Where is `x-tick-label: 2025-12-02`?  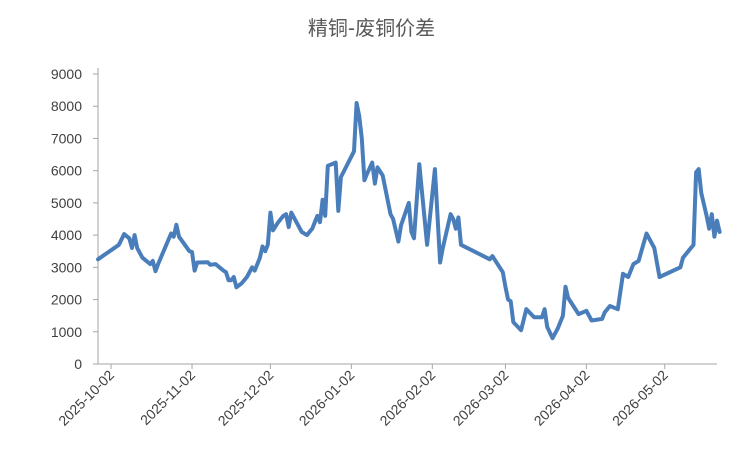
x-tick-label: 2025-12-02 is located at coordinates (246, 398).